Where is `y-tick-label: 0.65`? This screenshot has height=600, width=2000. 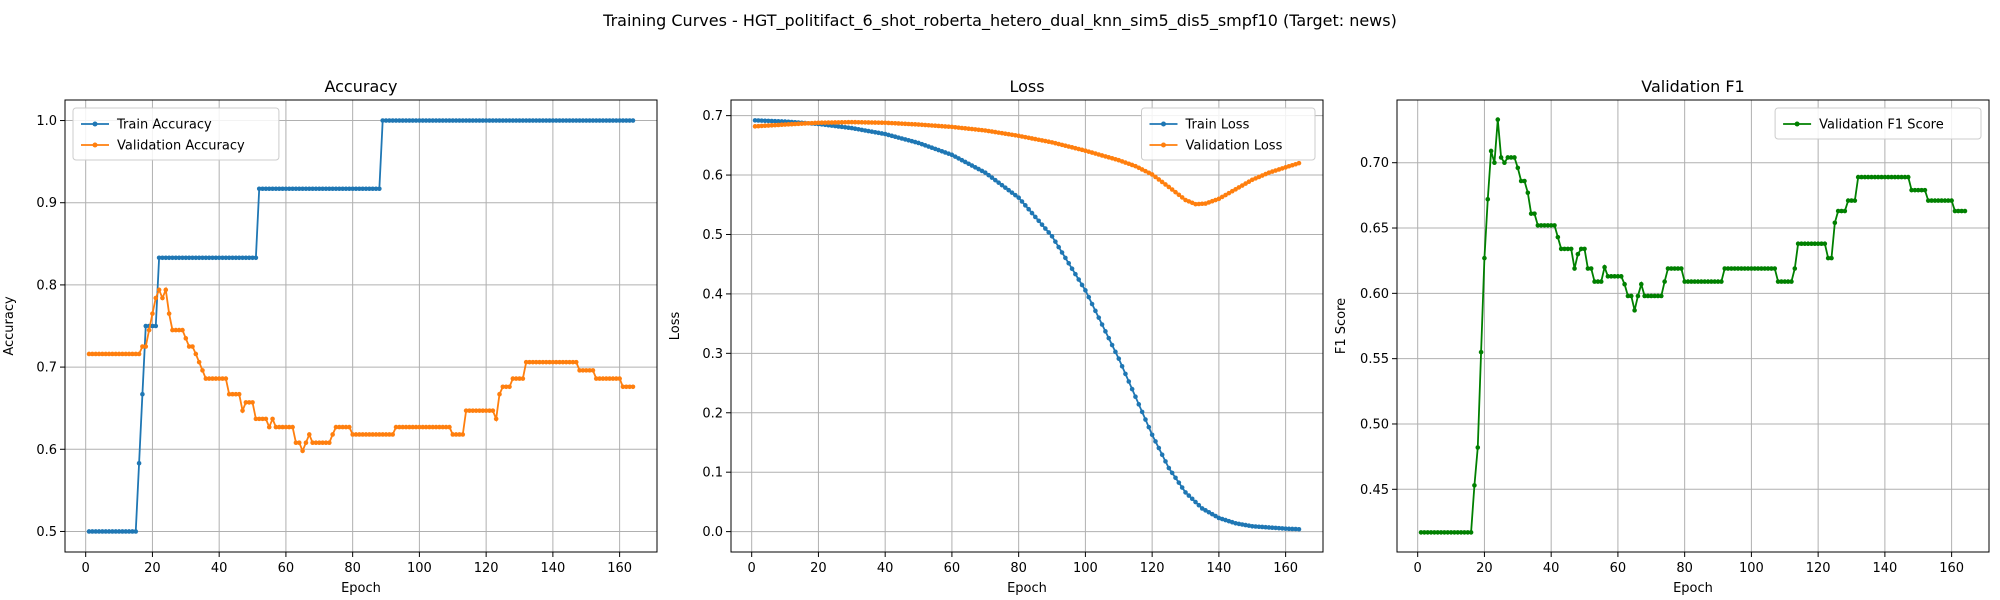 y-tick-label: 0.65 is located at coordinates (1374, 229).